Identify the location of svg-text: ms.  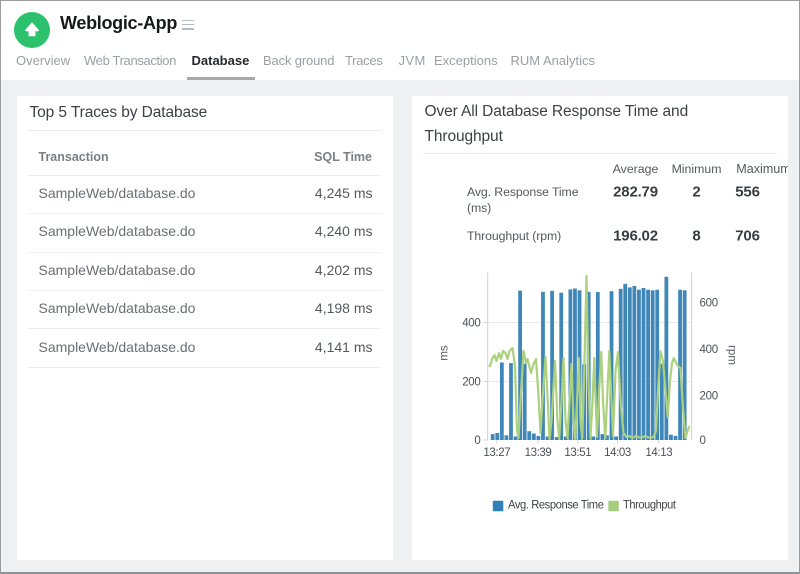
(445, 353).